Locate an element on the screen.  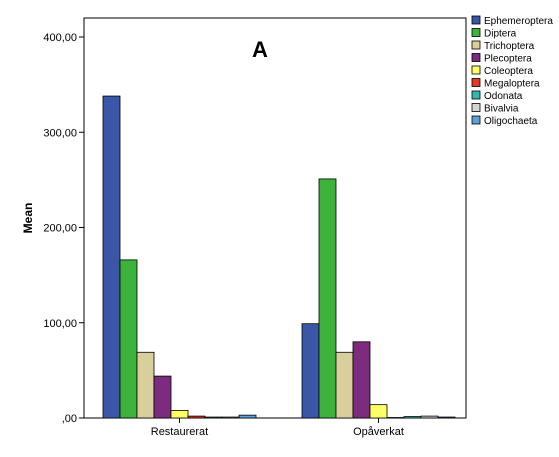
legend-swatch-diptera is located at coordinates (476, 32).